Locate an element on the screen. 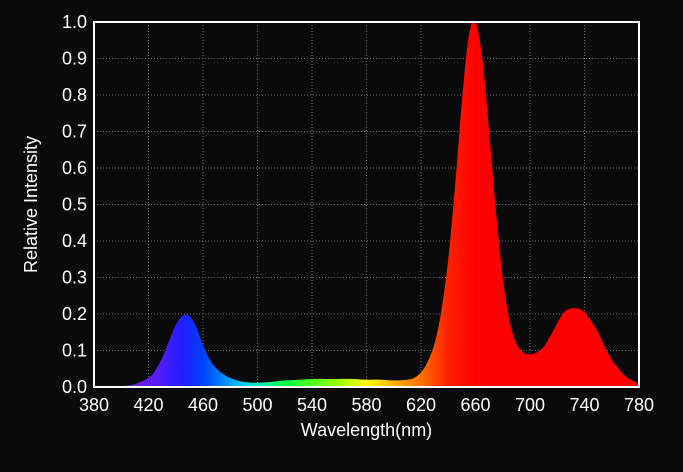 The height and width of the screenshot is (472, 683). x-tick-label: 460 is located at coordinates (203, 405).